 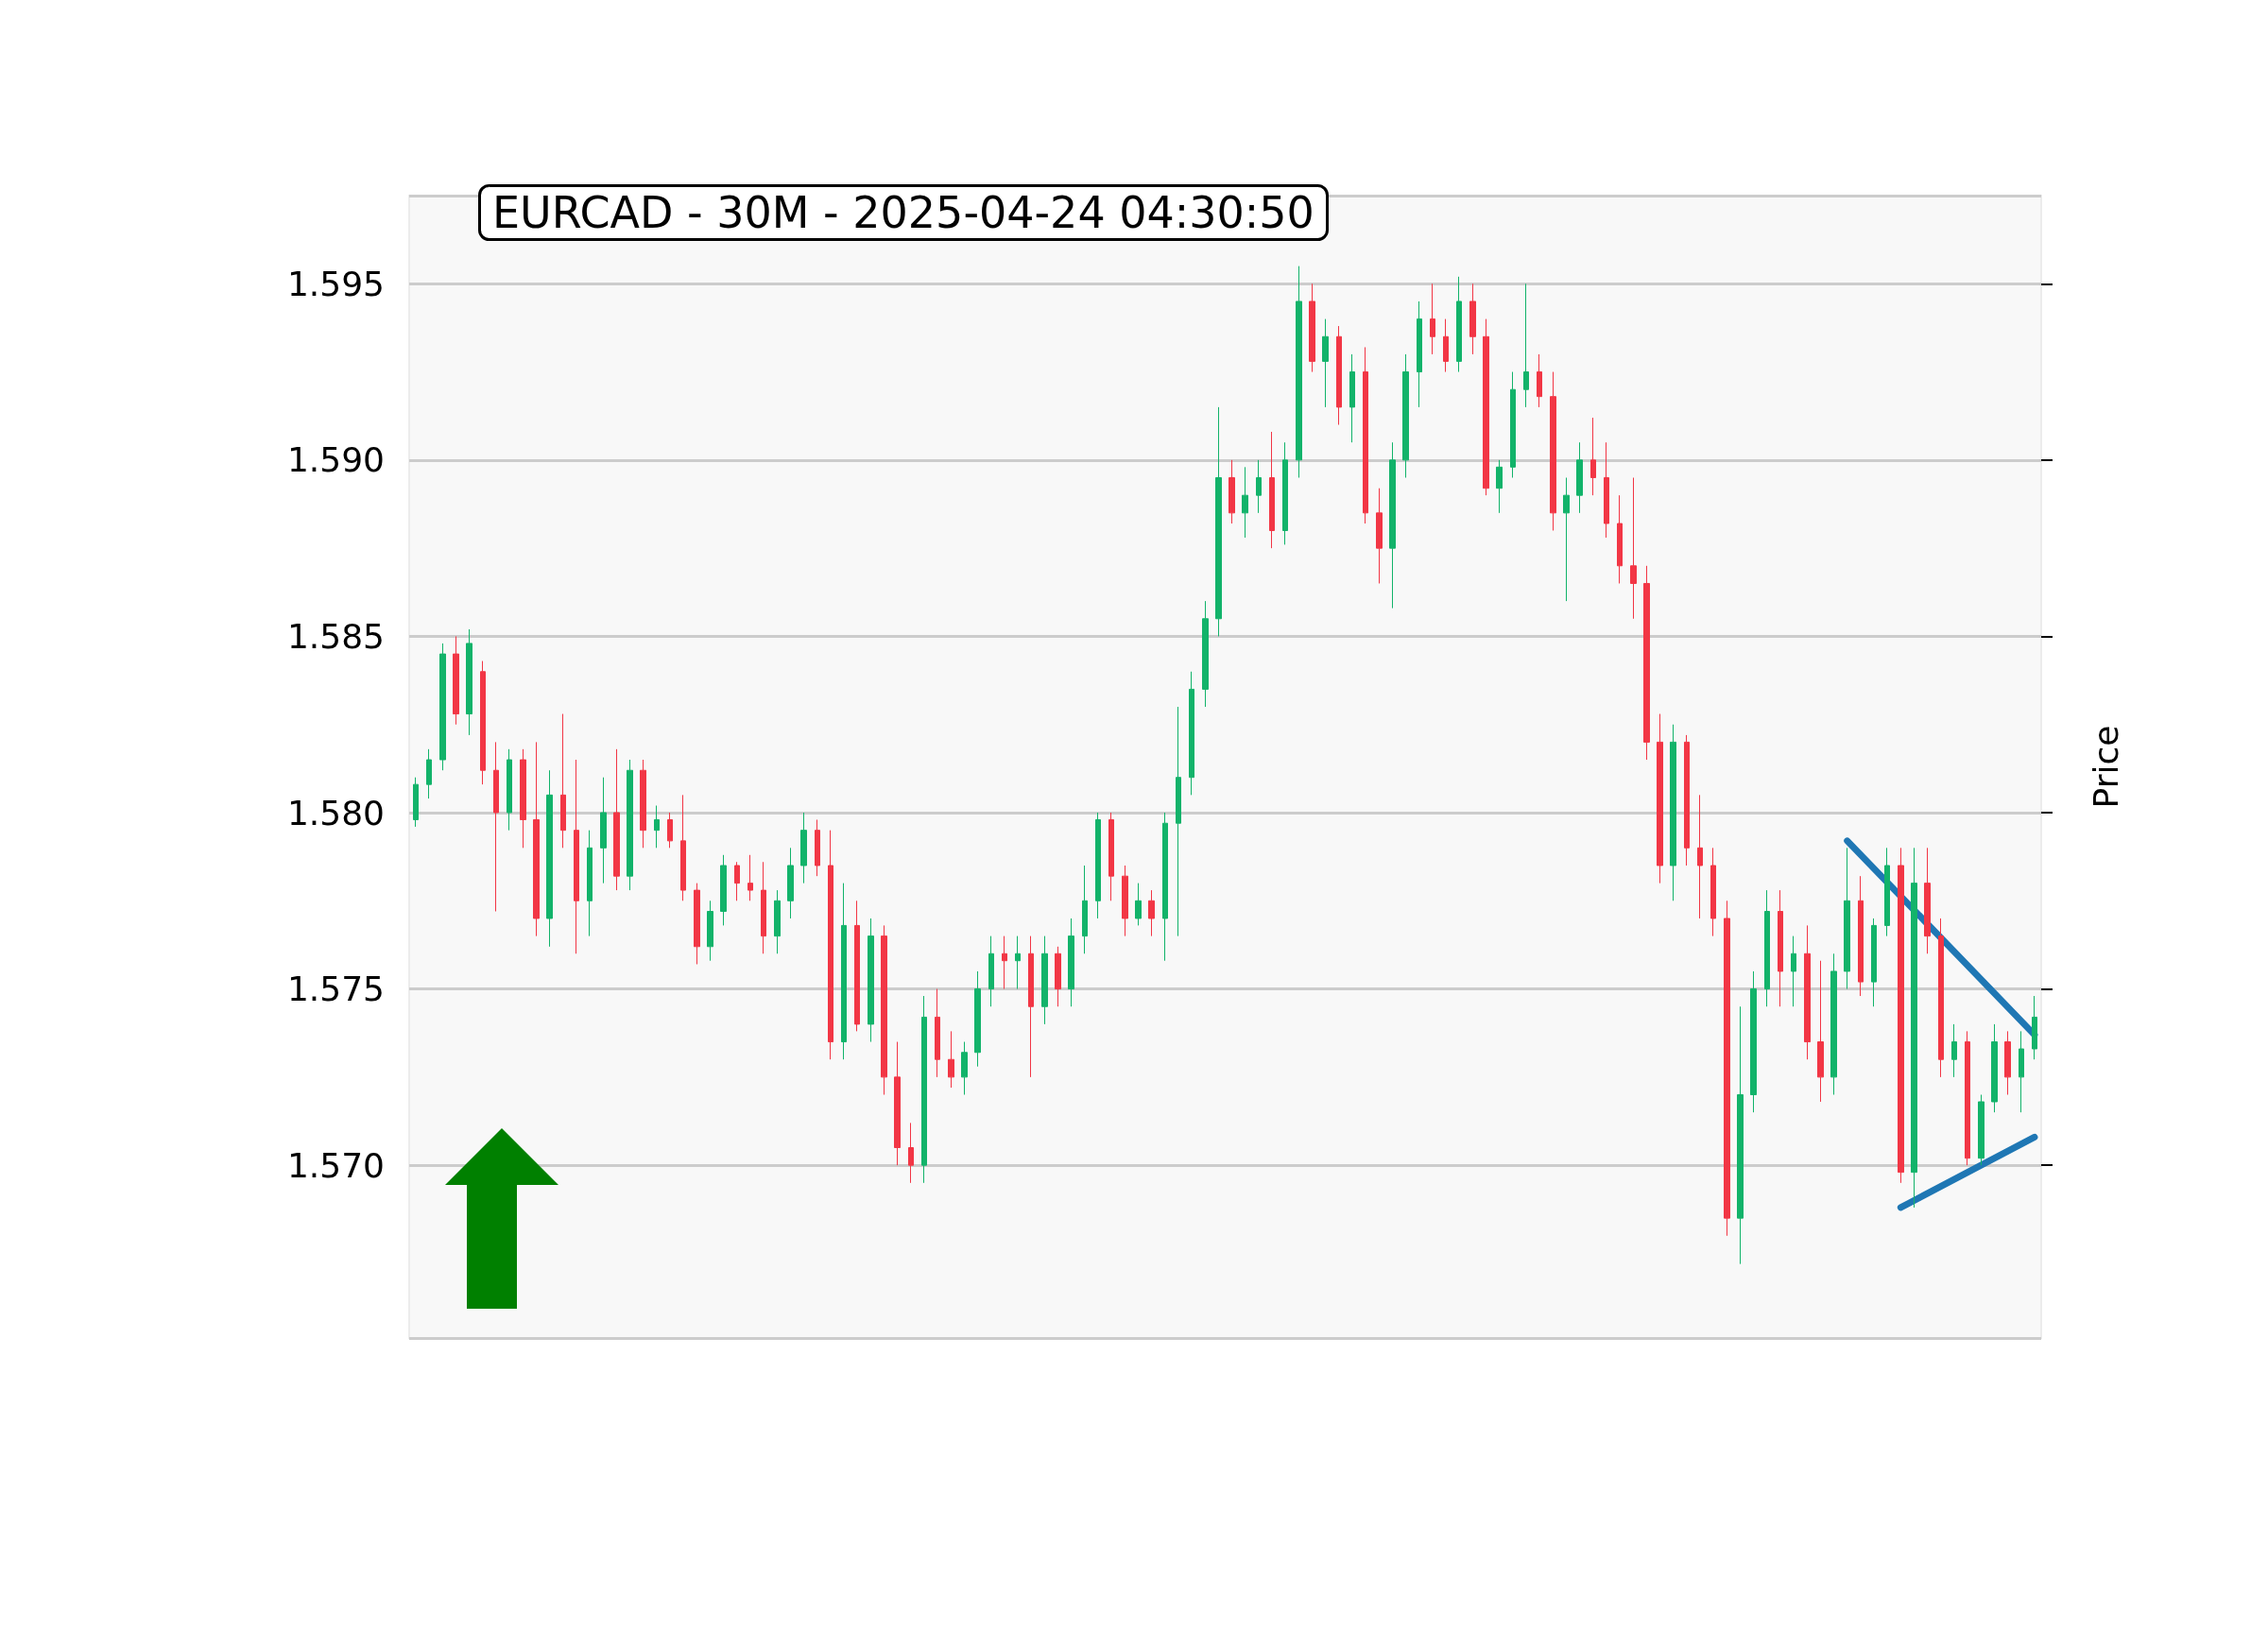 I want to click on y-tick-label: 1.580, so click(x=335, y=813).